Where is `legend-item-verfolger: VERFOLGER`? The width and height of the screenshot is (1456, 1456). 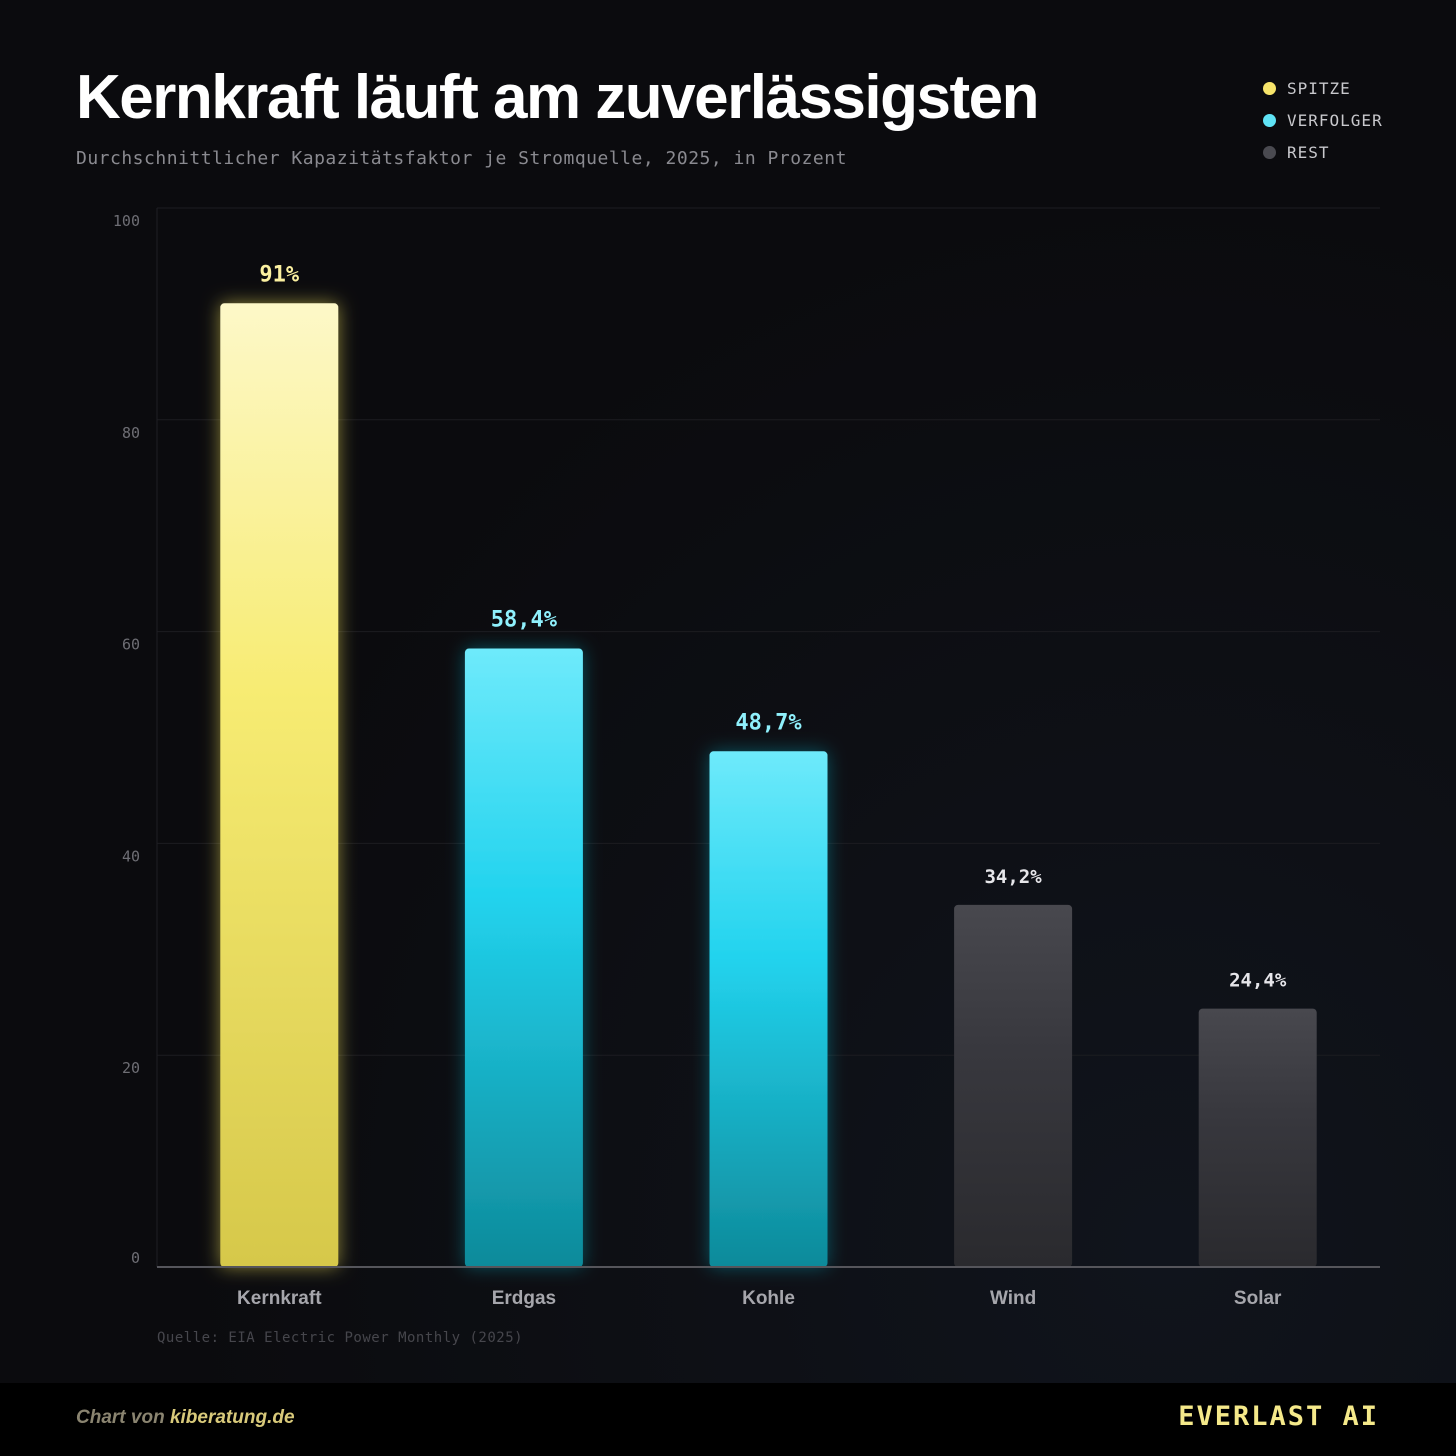 legend-item-verfolger: VERFOLGER is located at coordinates (1323, 120).